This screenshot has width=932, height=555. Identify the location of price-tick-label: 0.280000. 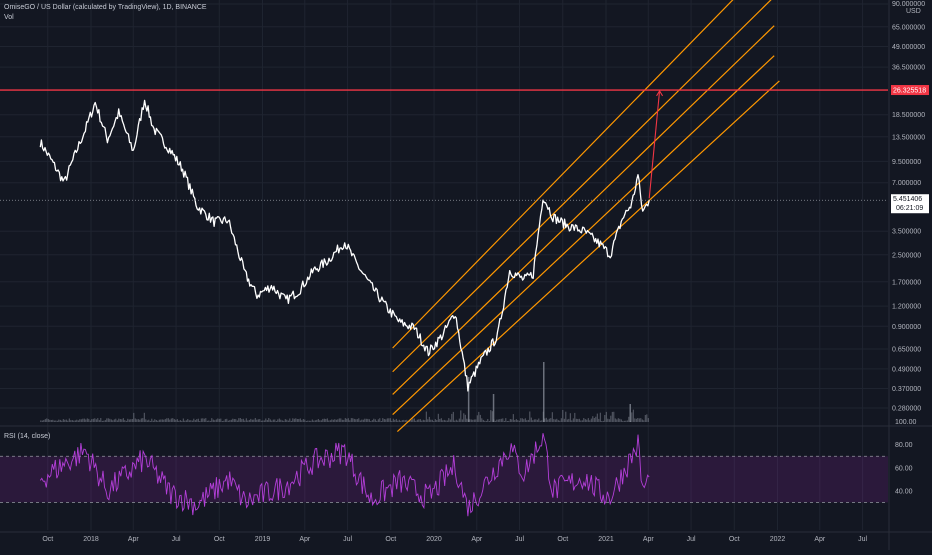
(906, 409).